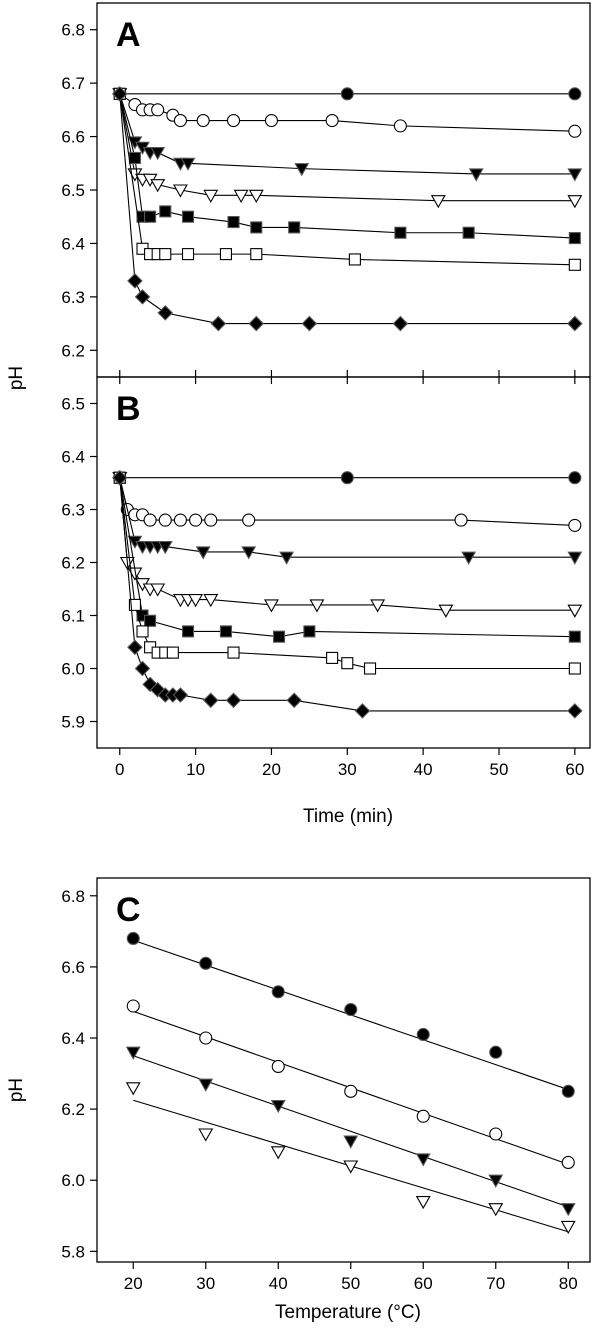 The image size is (600, 1337). I want to click on y-axis-title-ab: pH, so click(16, 378).